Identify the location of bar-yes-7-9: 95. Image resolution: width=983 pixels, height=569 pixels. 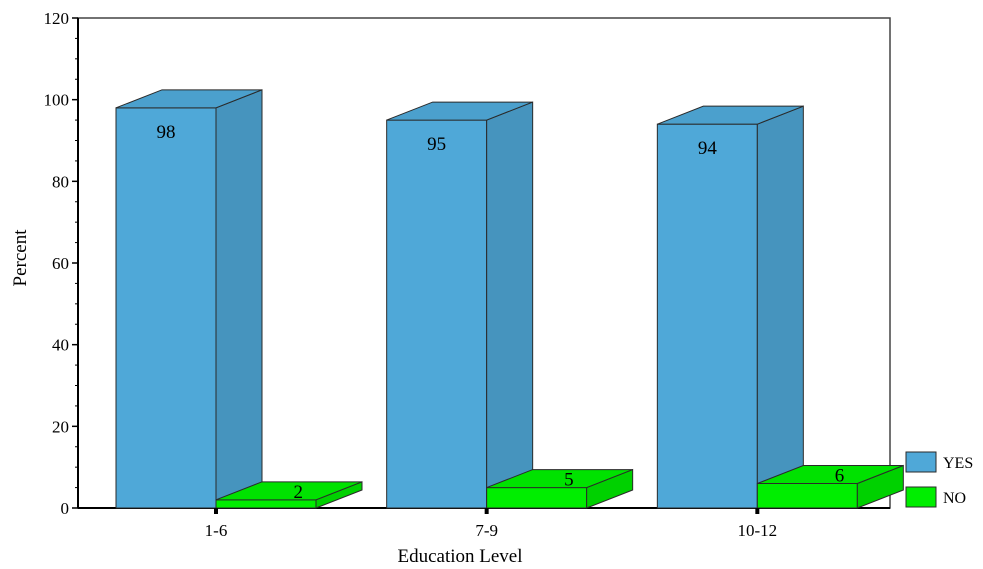
(460, 305).